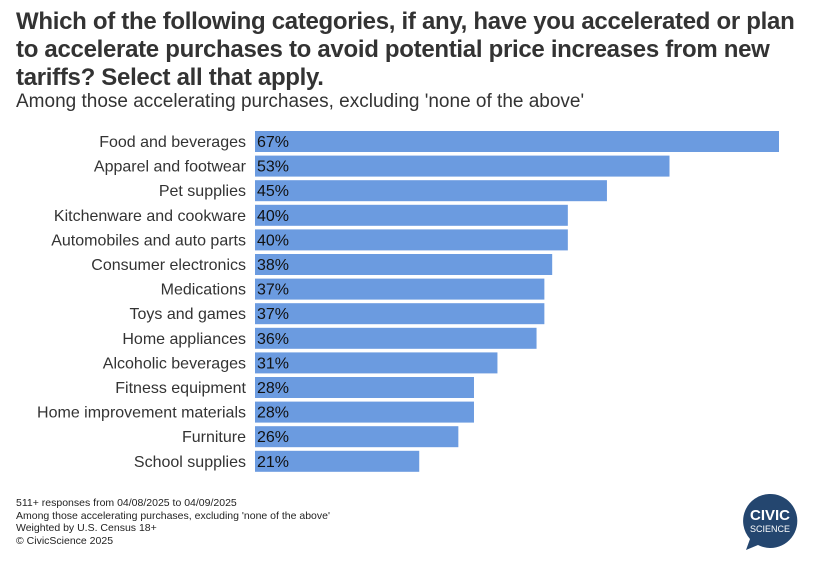 Image resolution: width=821 pixels, height=563 pixels. Describe the element at coordinates (141, 413) in the screenshot. I see `category-label: Home improvement materials` at that location.